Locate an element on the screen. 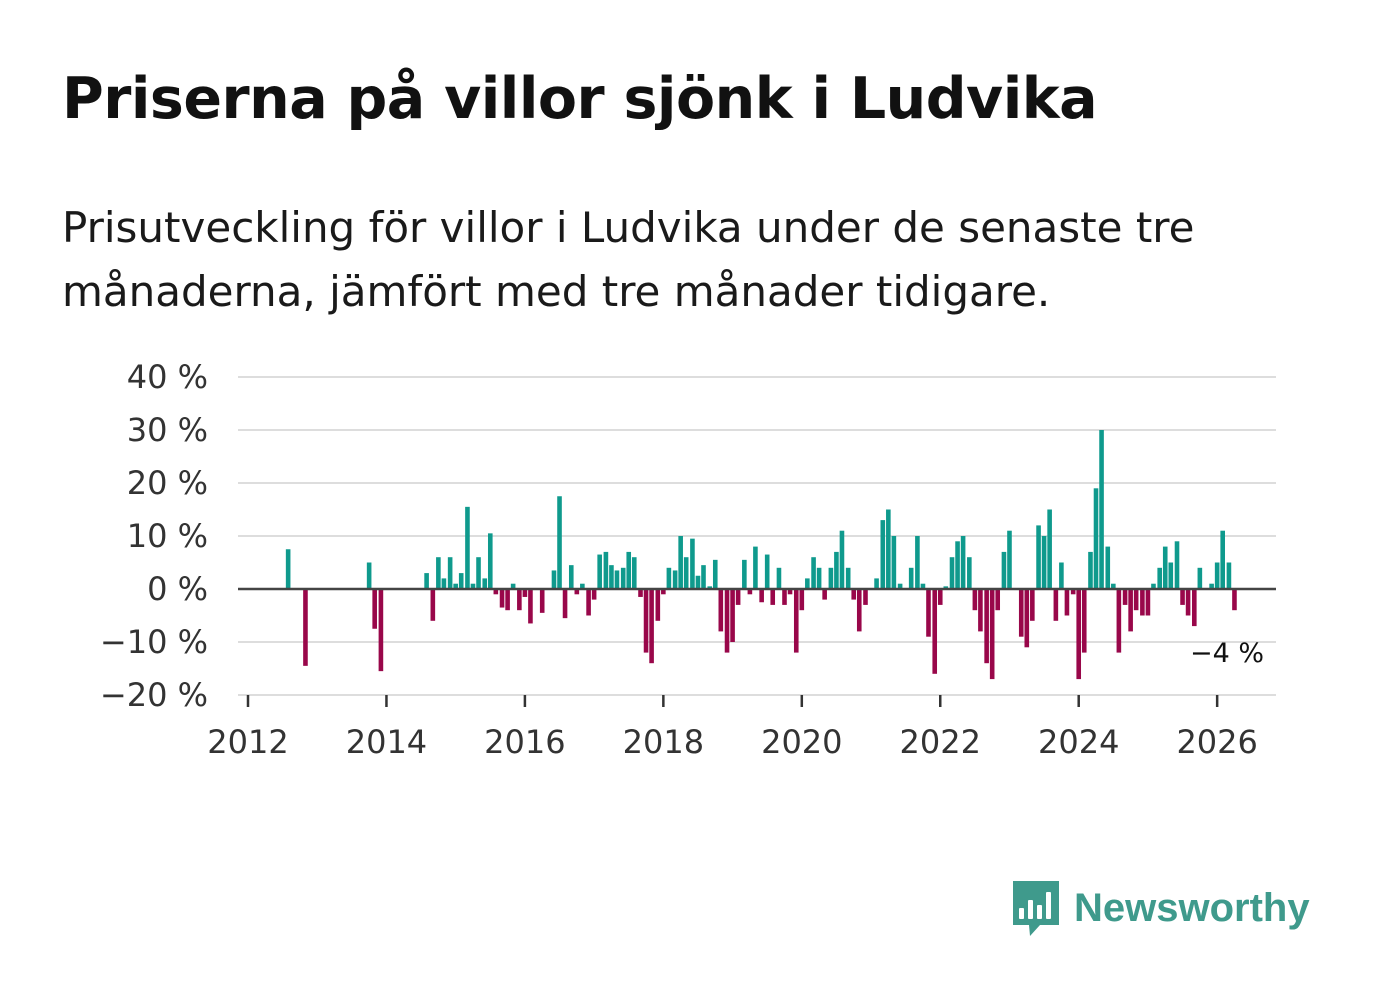 This screenshot has height=999, width=1382. x-axis-labels: 2012 2014 2016 2018 2020 2022 2024 2026 is located at coordinates (732, 742).